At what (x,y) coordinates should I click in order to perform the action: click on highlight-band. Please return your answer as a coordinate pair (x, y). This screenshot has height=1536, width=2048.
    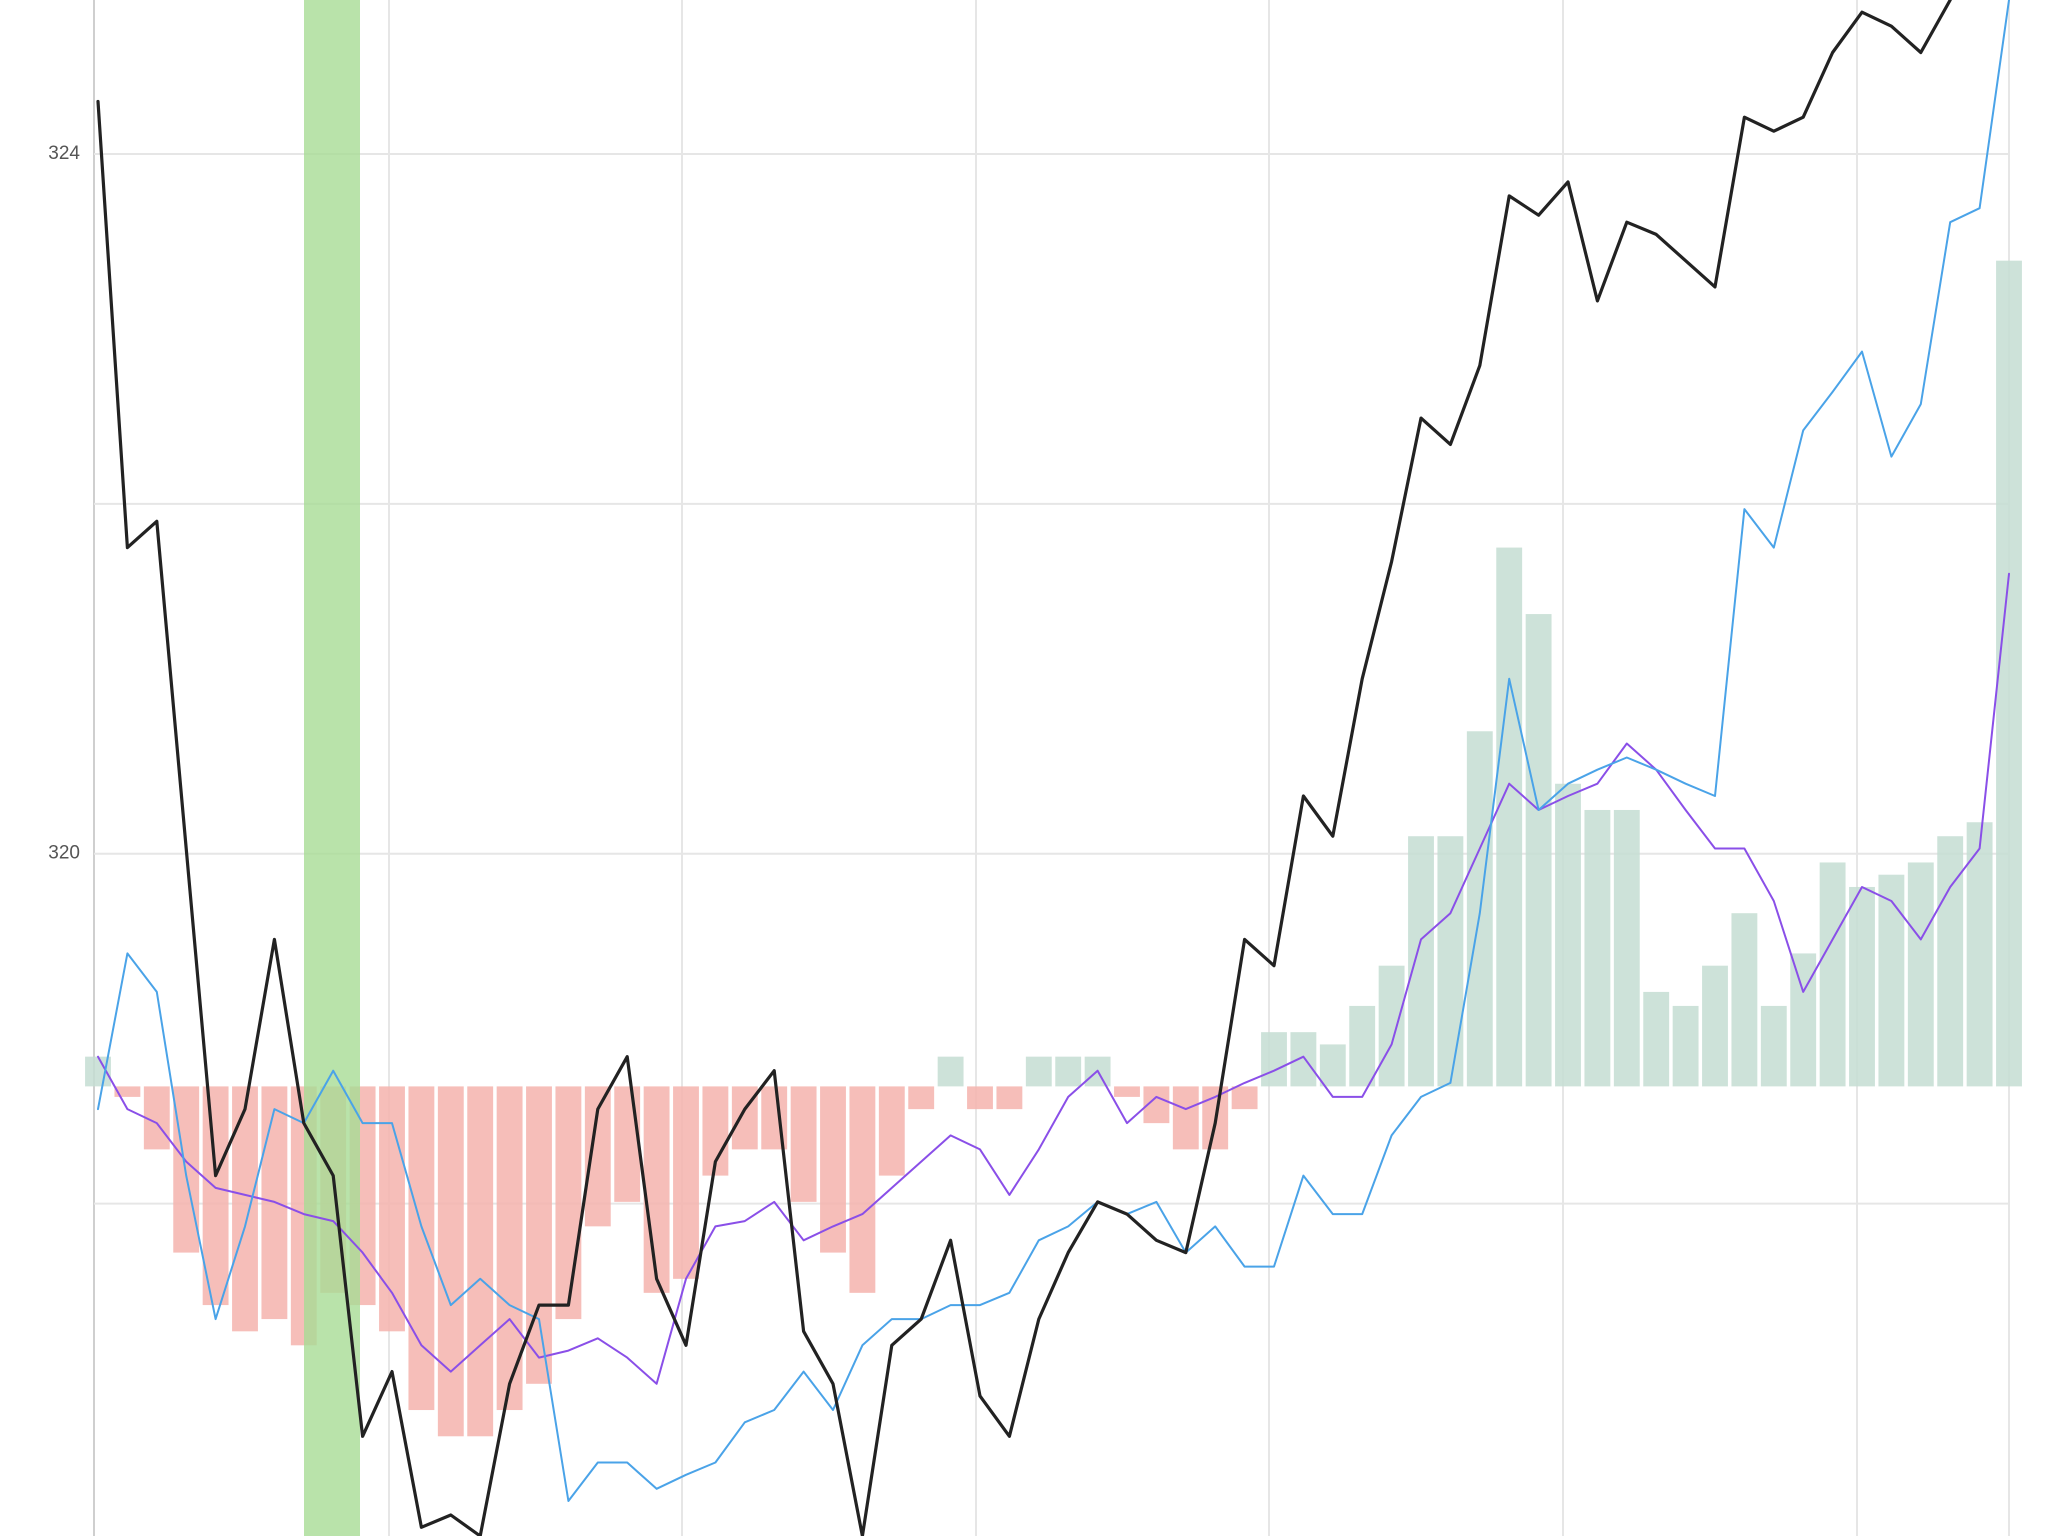
    Looking at the image, I should click on (332, 768).